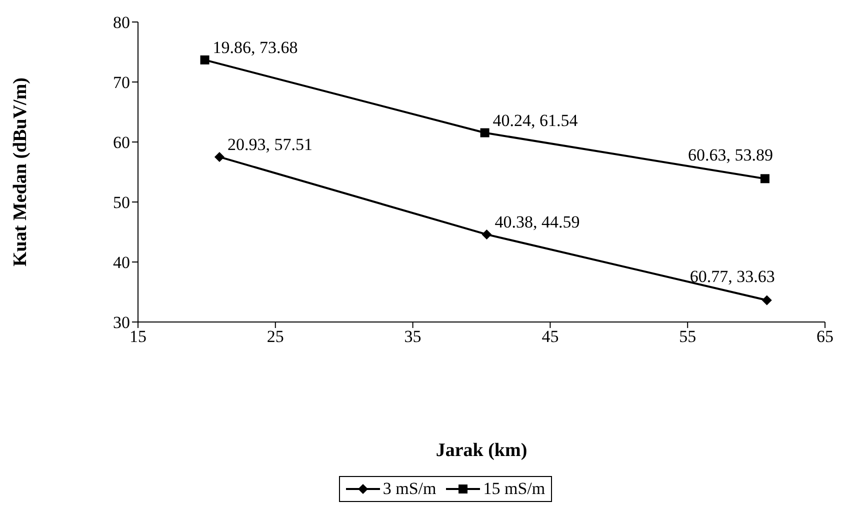  What do you see at coordinates (687, 336) in the screenshot?
I see `x-tick-label: 55` at bounding box center [687, 336].